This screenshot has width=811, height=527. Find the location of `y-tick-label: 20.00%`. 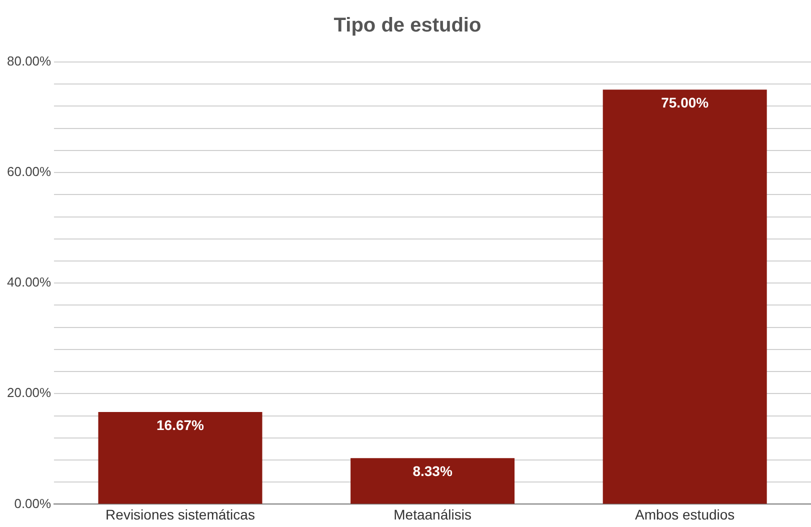

y-tick-label: 20.00% is located at coordinates (29, 392).